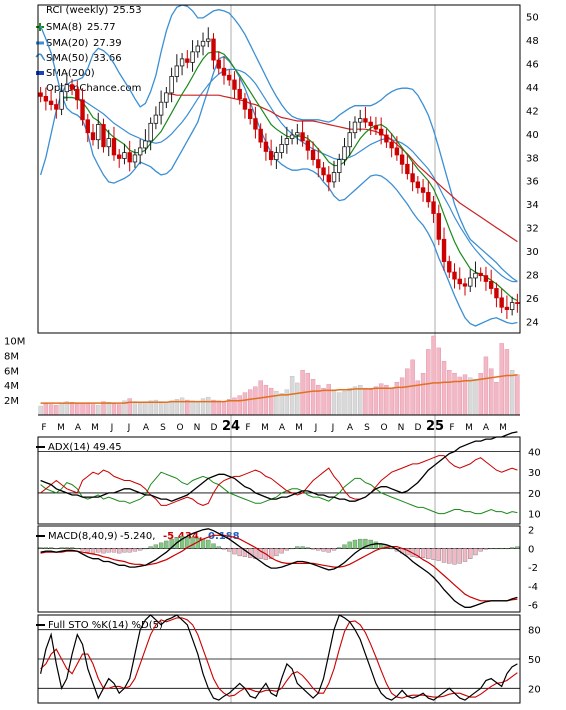 The height and width of the screenshot is (710, 566). What do you see at coordinates (70, 73) in the screenshot?
I see `legend-sma200-label: SMA(200)` at bounding box center [70, 73].